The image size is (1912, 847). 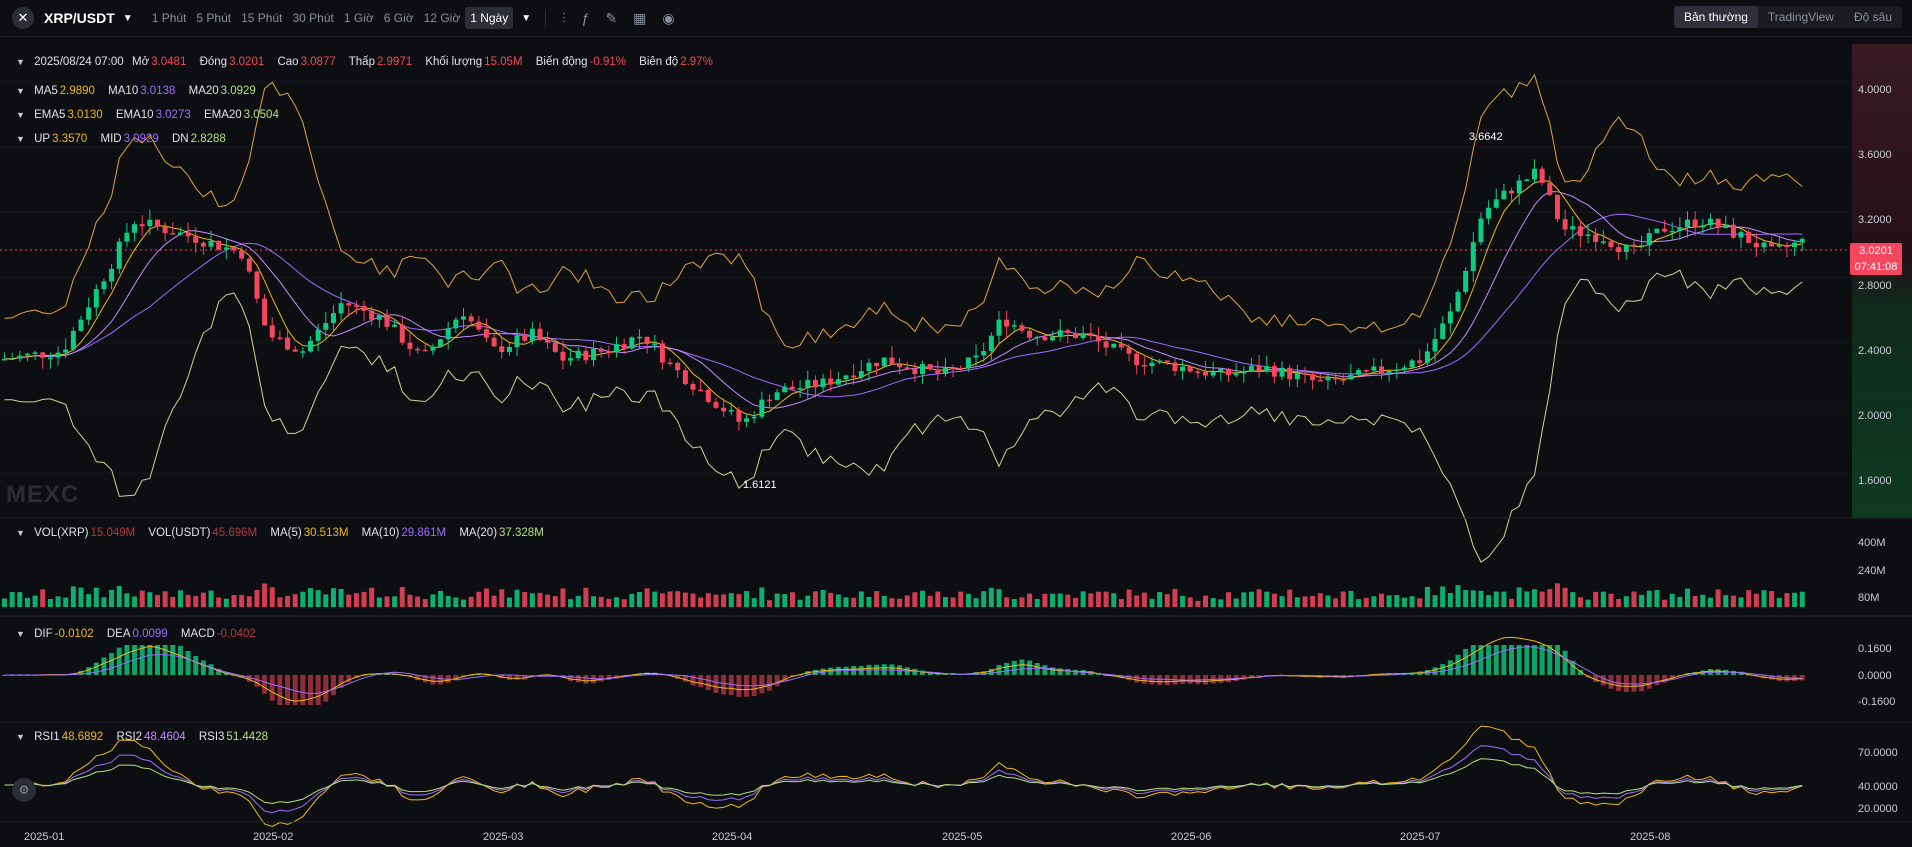 I want to click on boll-dn-label: DN, so click(x=180, y=139).